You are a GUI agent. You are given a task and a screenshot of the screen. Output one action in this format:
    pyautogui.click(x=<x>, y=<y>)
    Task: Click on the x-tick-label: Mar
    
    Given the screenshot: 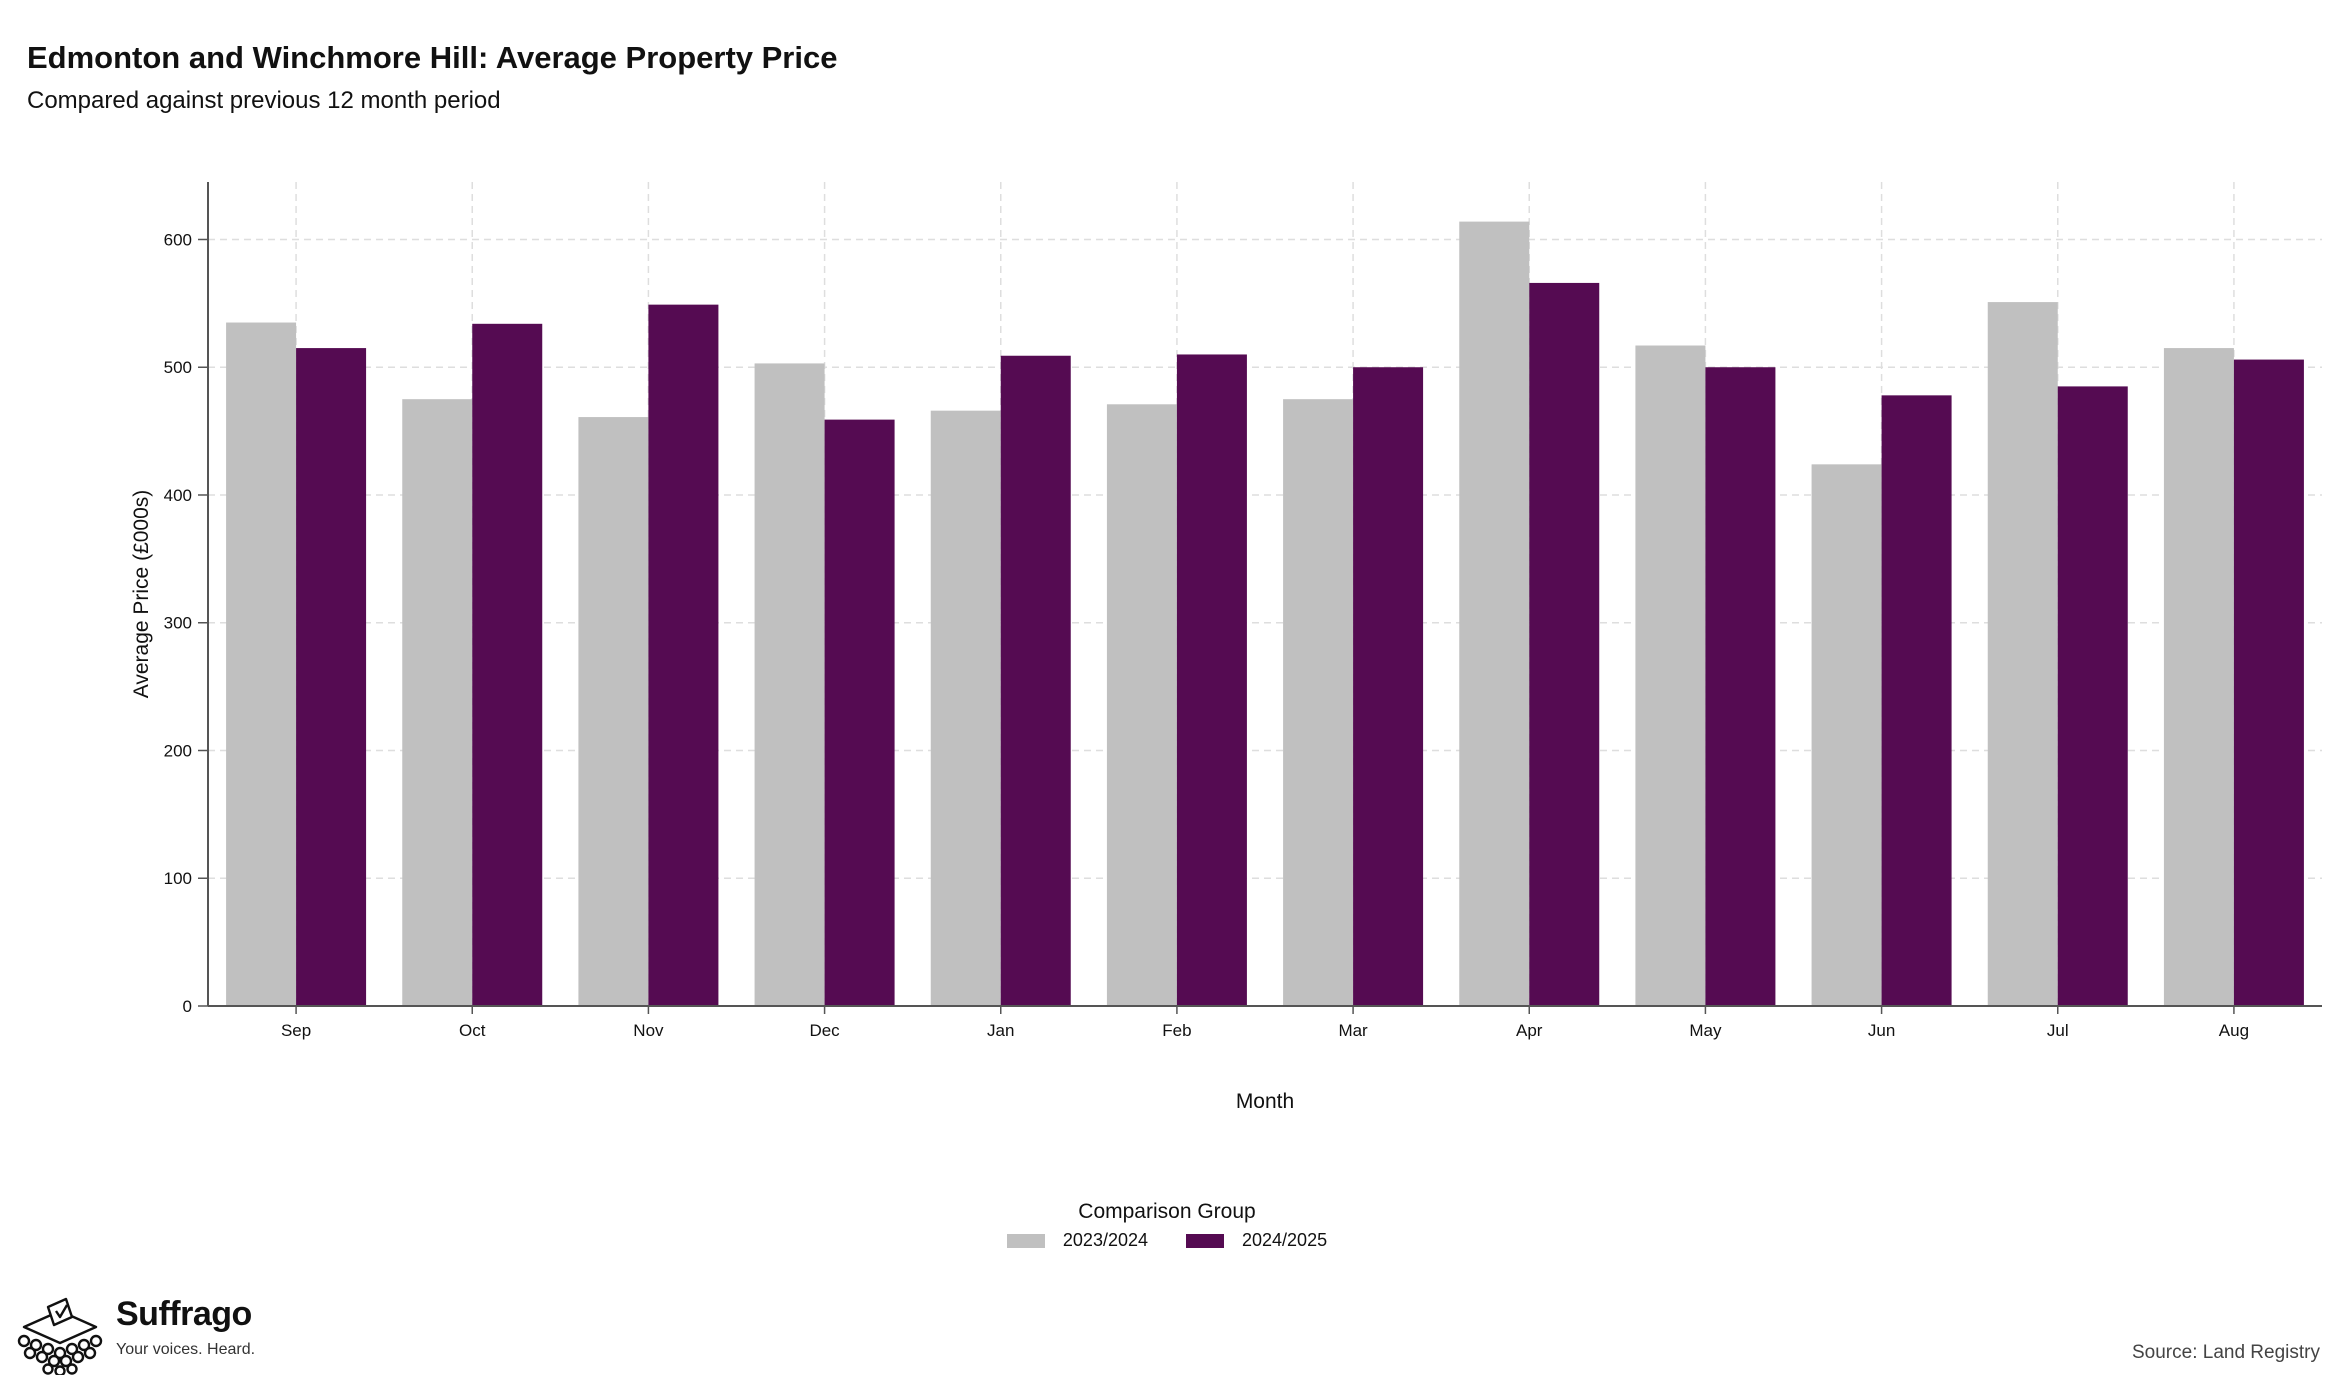 What is the action you would take?
    pyautogui.click(x=1353, y=1030)
    